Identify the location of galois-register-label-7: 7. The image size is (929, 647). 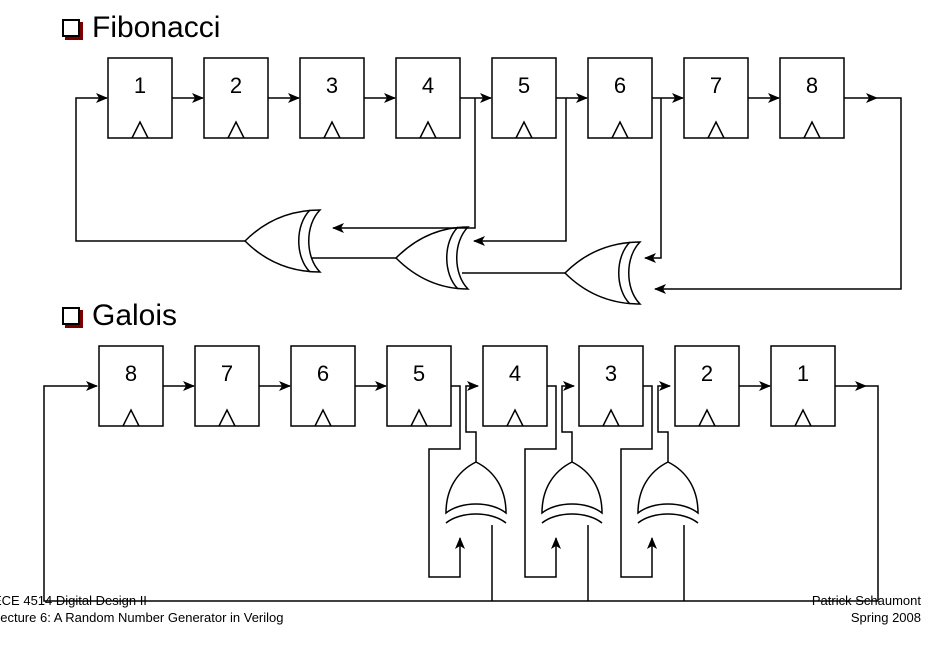
(227, 373).